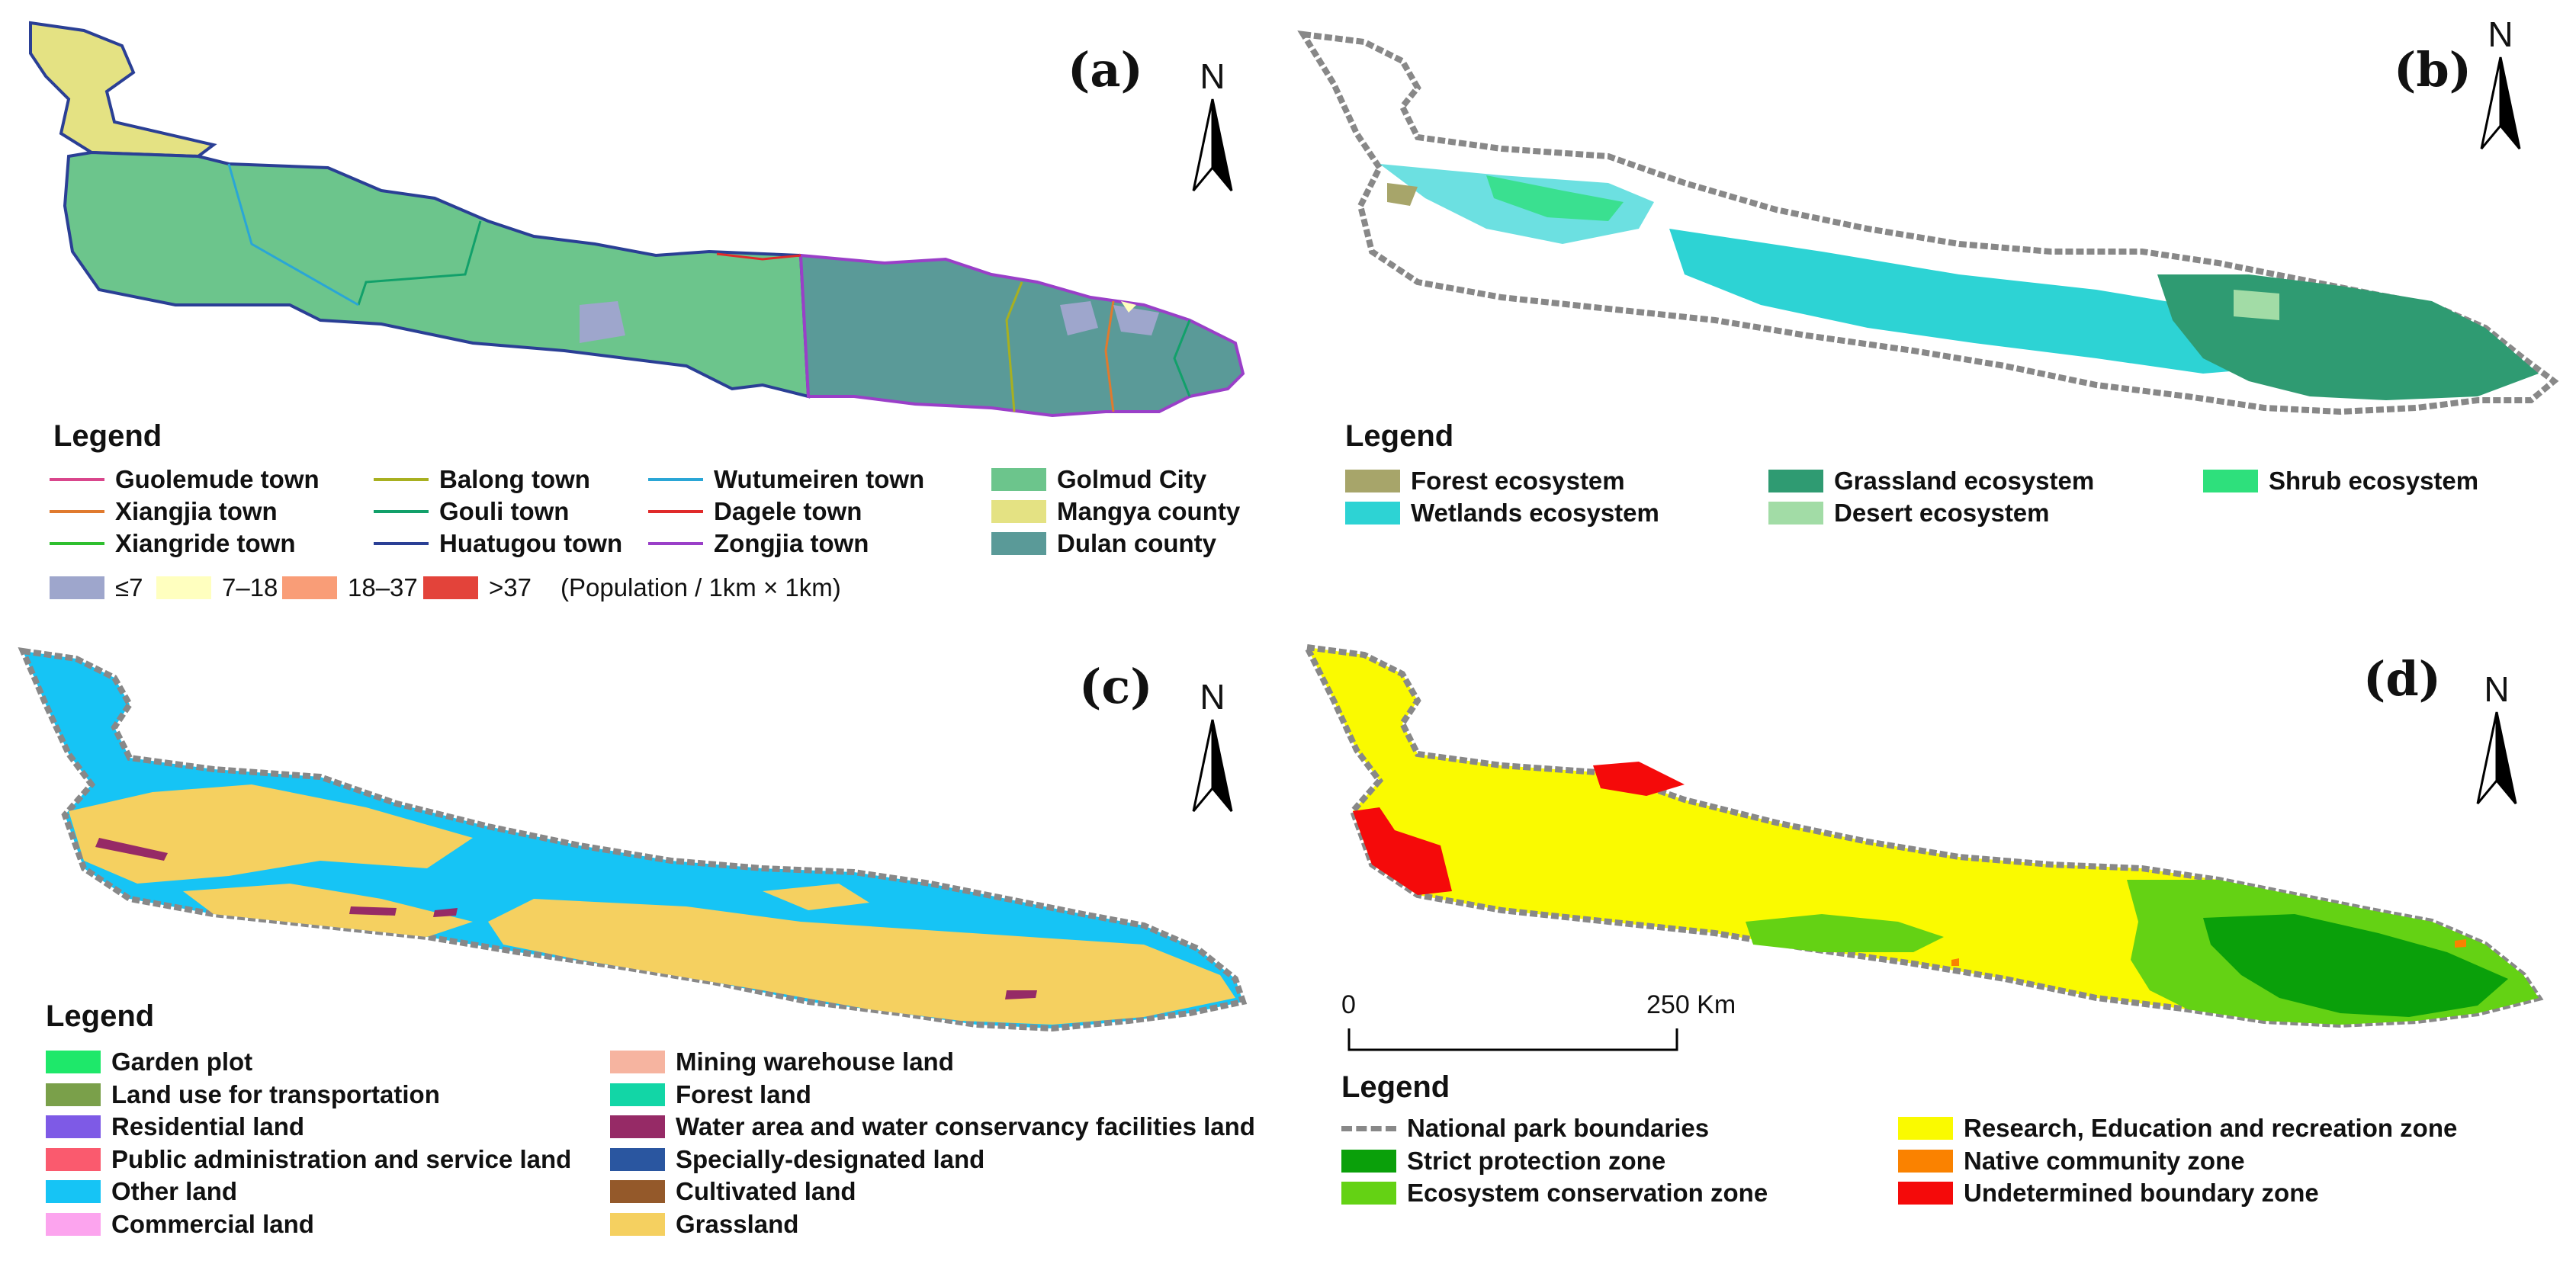 This screenshot has height=1264, width=2576. Describe the element at coordinates (815, 1061) in the screenshot. I see `legend-landuse-6-label: Mining warehouse land` at that location.